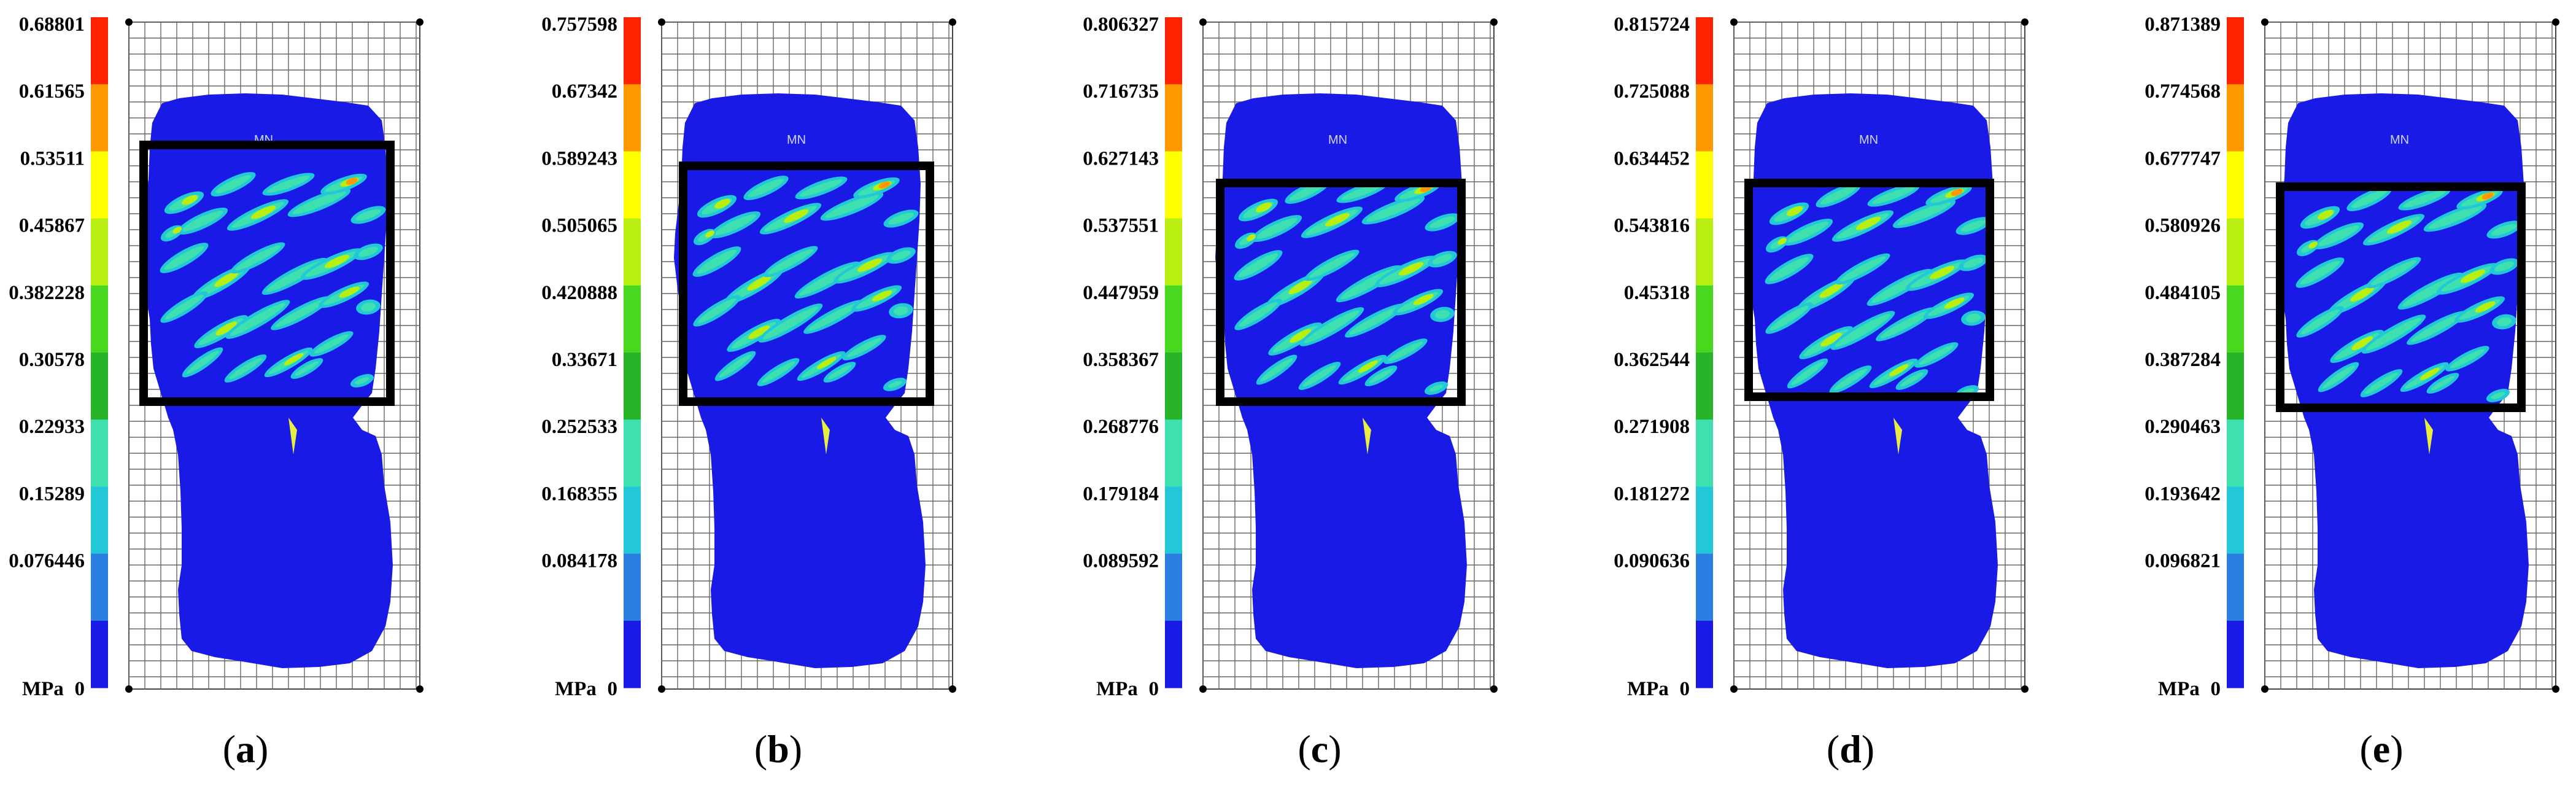 This screenshot has height=791, width=2576. I want to click on colorbar-tick-label: 0.537551, so click(1121, 226).